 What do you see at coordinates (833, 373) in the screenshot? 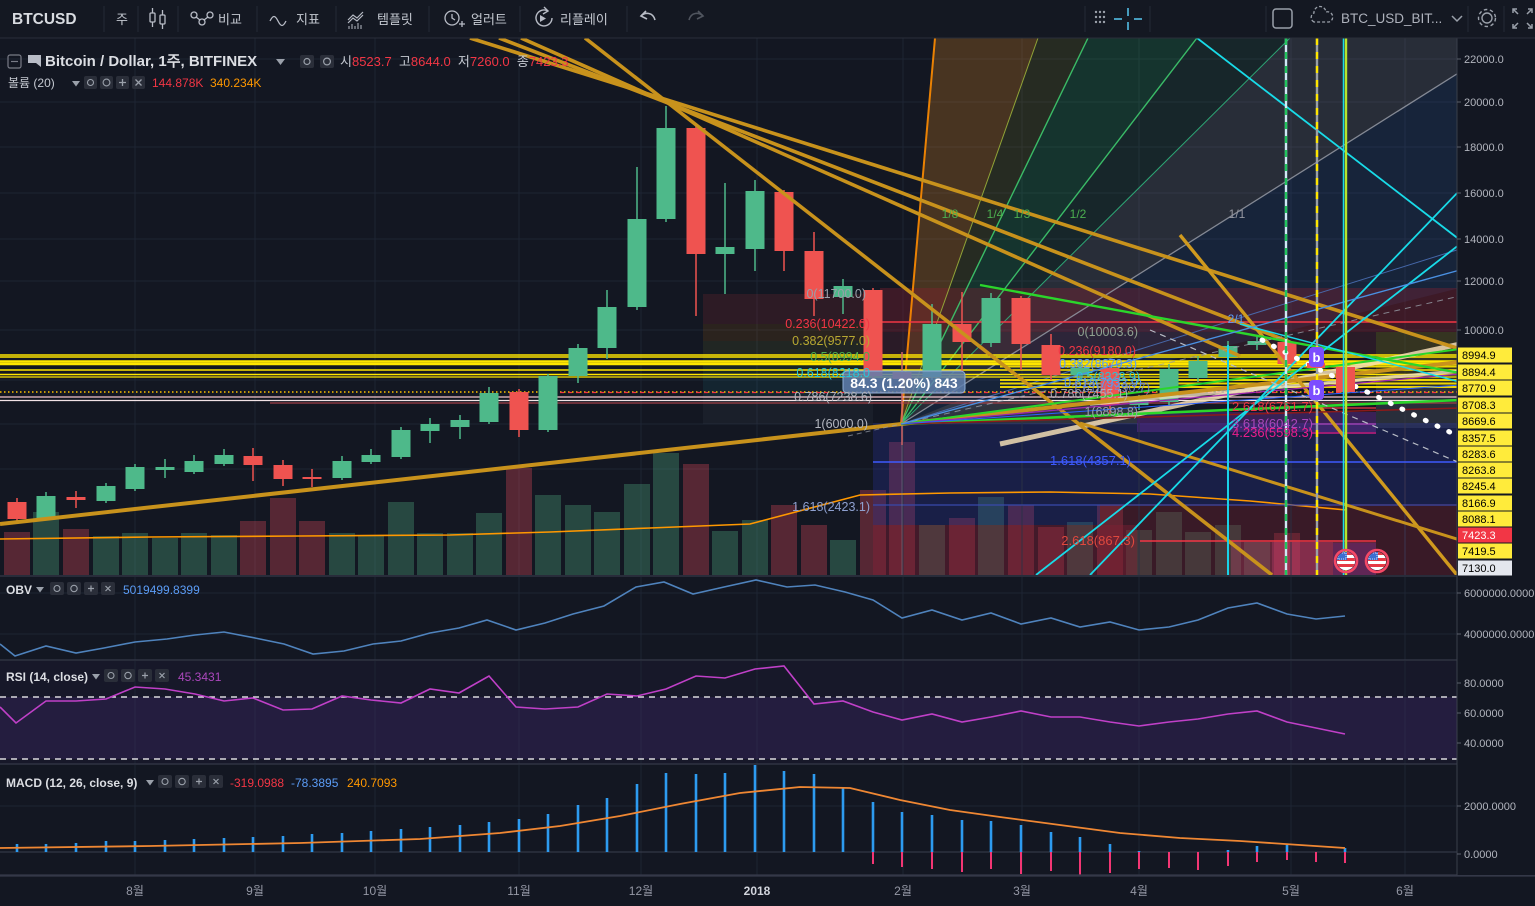
I see `svg-text: 0.618(8218.0` at bounding box center [833, 373].